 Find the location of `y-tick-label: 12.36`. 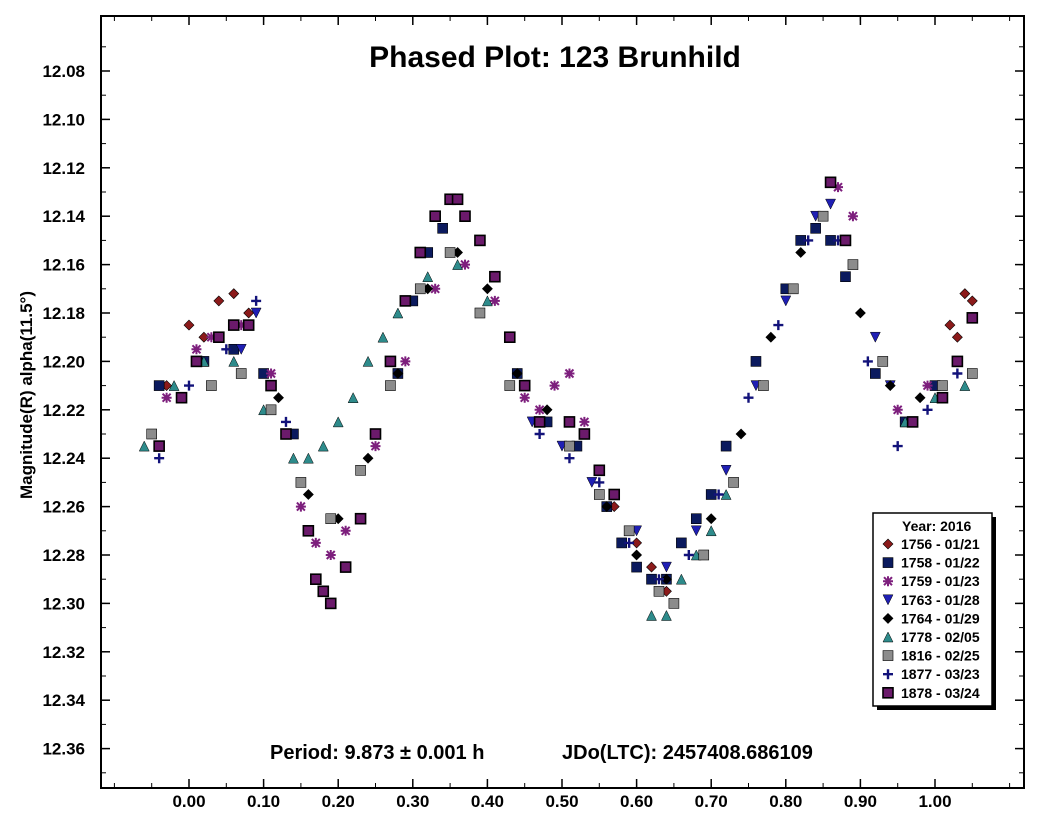

y-tick-label: 12.36 is located at coordinates (63, 749).